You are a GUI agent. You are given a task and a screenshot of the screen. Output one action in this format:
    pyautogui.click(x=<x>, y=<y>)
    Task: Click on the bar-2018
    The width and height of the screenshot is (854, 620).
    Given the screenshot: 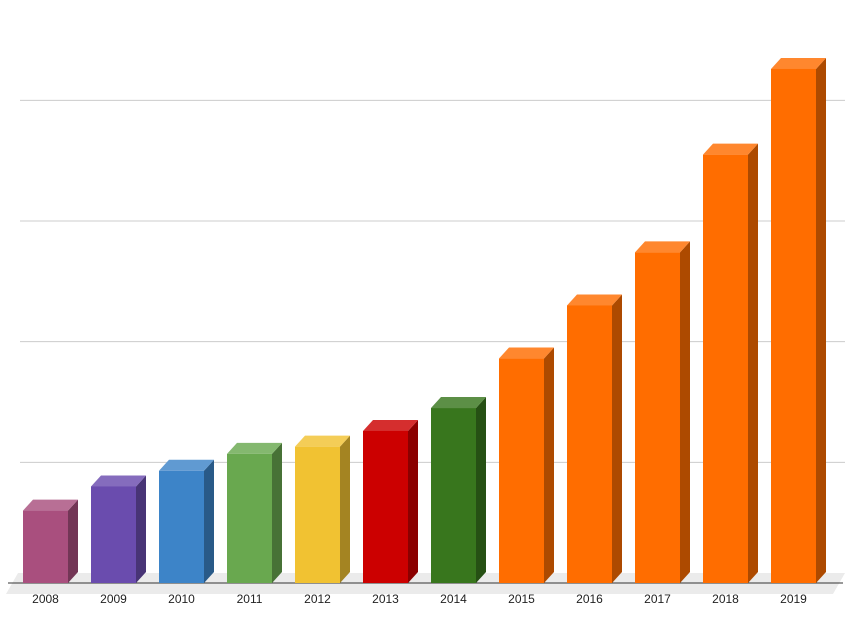 What is the action you would take?
    pyautogui.click(x=730, y=363)
    